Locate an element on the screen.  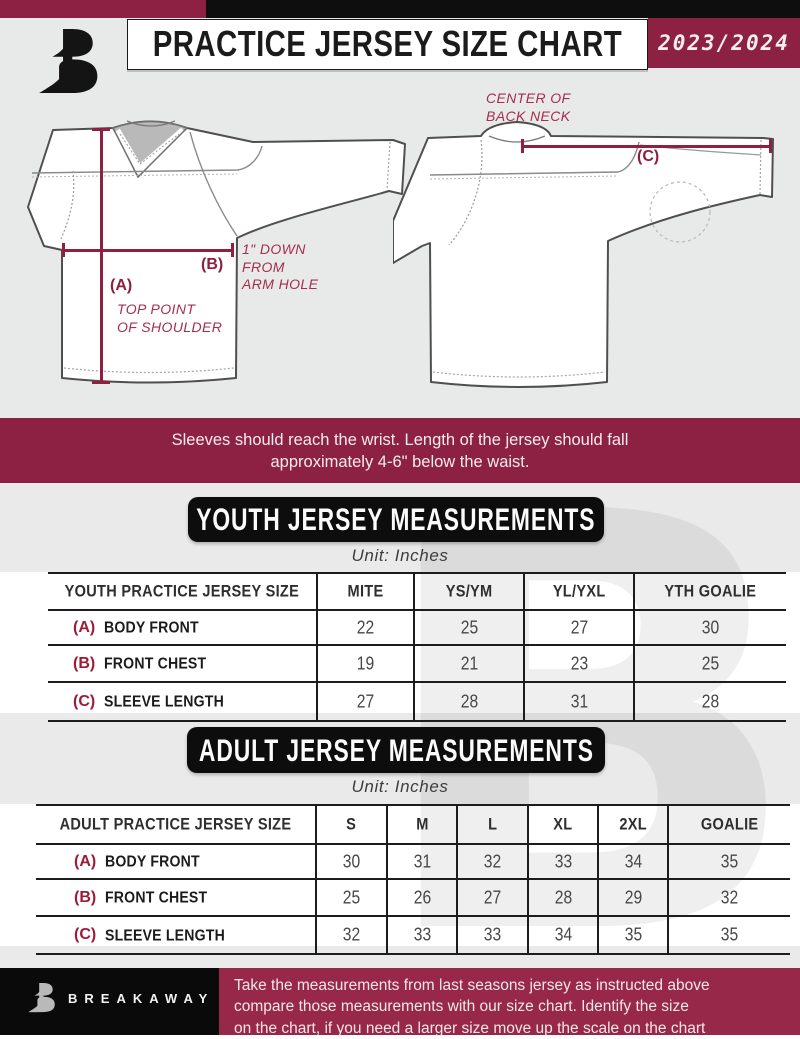
youth-body-front-label-cell: (A) BODY FRONT is located at coordinates (182, 627).